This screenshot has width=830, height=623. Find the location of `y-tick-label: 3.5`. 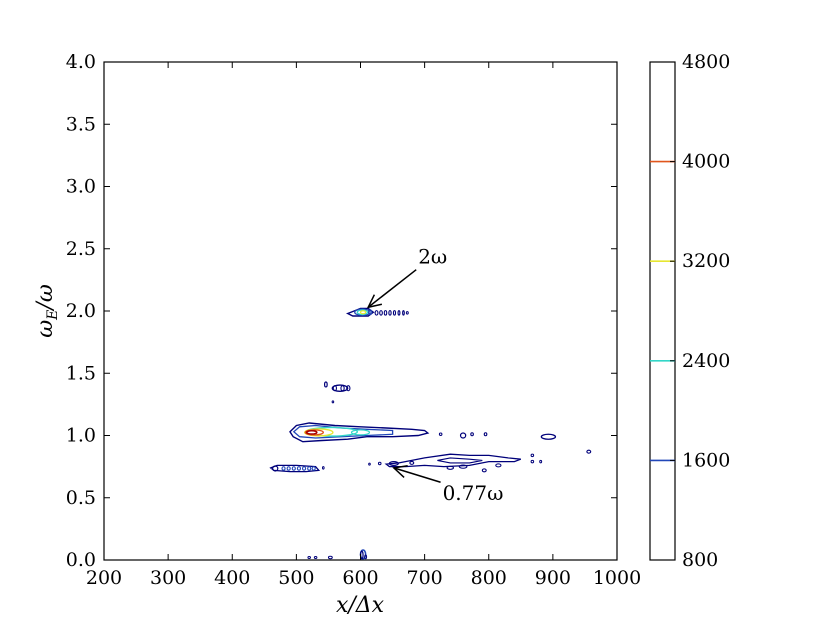

y-tick-label: 3.5 is located at coordinates (81, 124).